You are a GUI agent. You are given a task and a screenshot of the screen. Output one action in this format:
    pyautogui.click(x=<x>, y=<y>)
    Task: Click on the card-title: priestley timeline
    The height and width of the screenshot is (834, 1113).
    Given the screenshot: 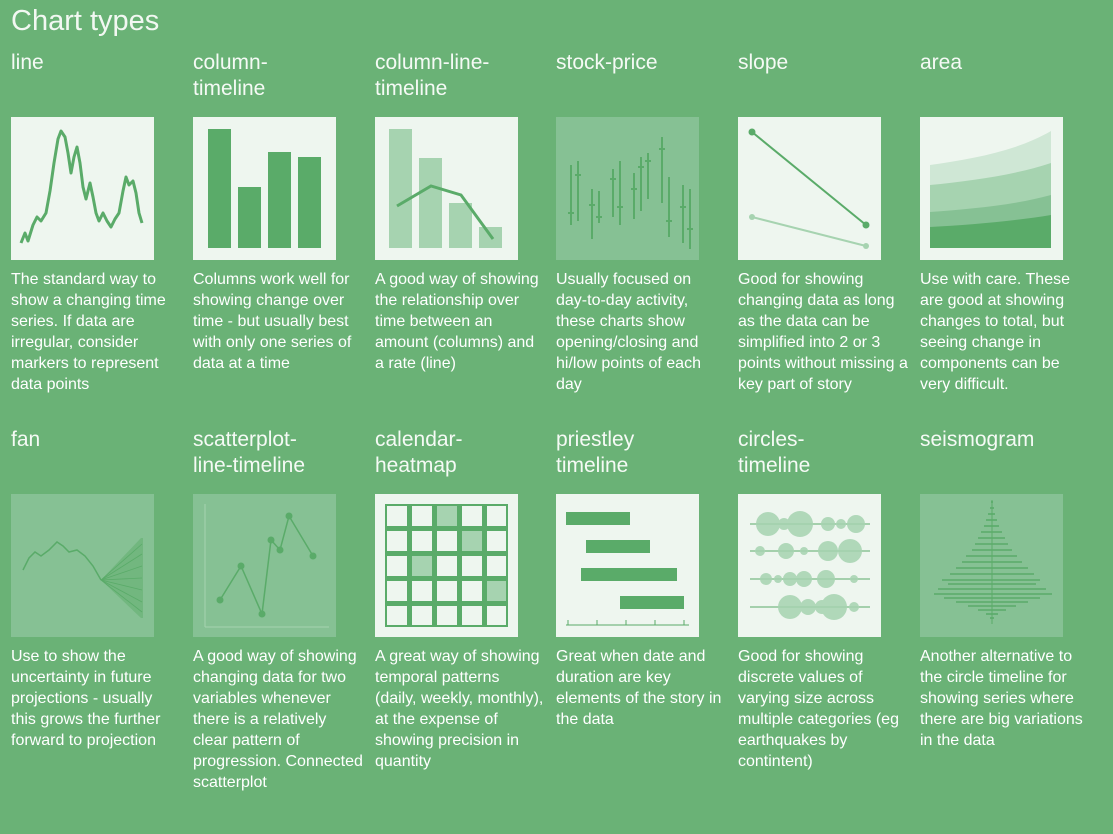 What is the action you would take?
    pyautogui.click(x=595, y=452)
    